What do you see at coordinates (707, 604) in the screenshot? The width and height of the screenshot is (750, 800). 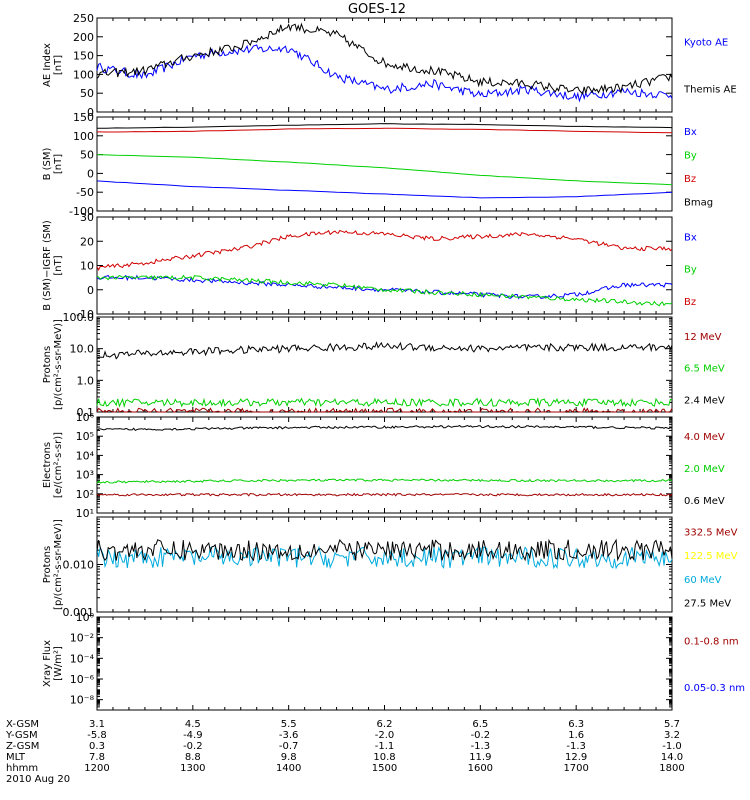 I see `legend-entry: 27.5 MeV` at bounding box center [707, 604].